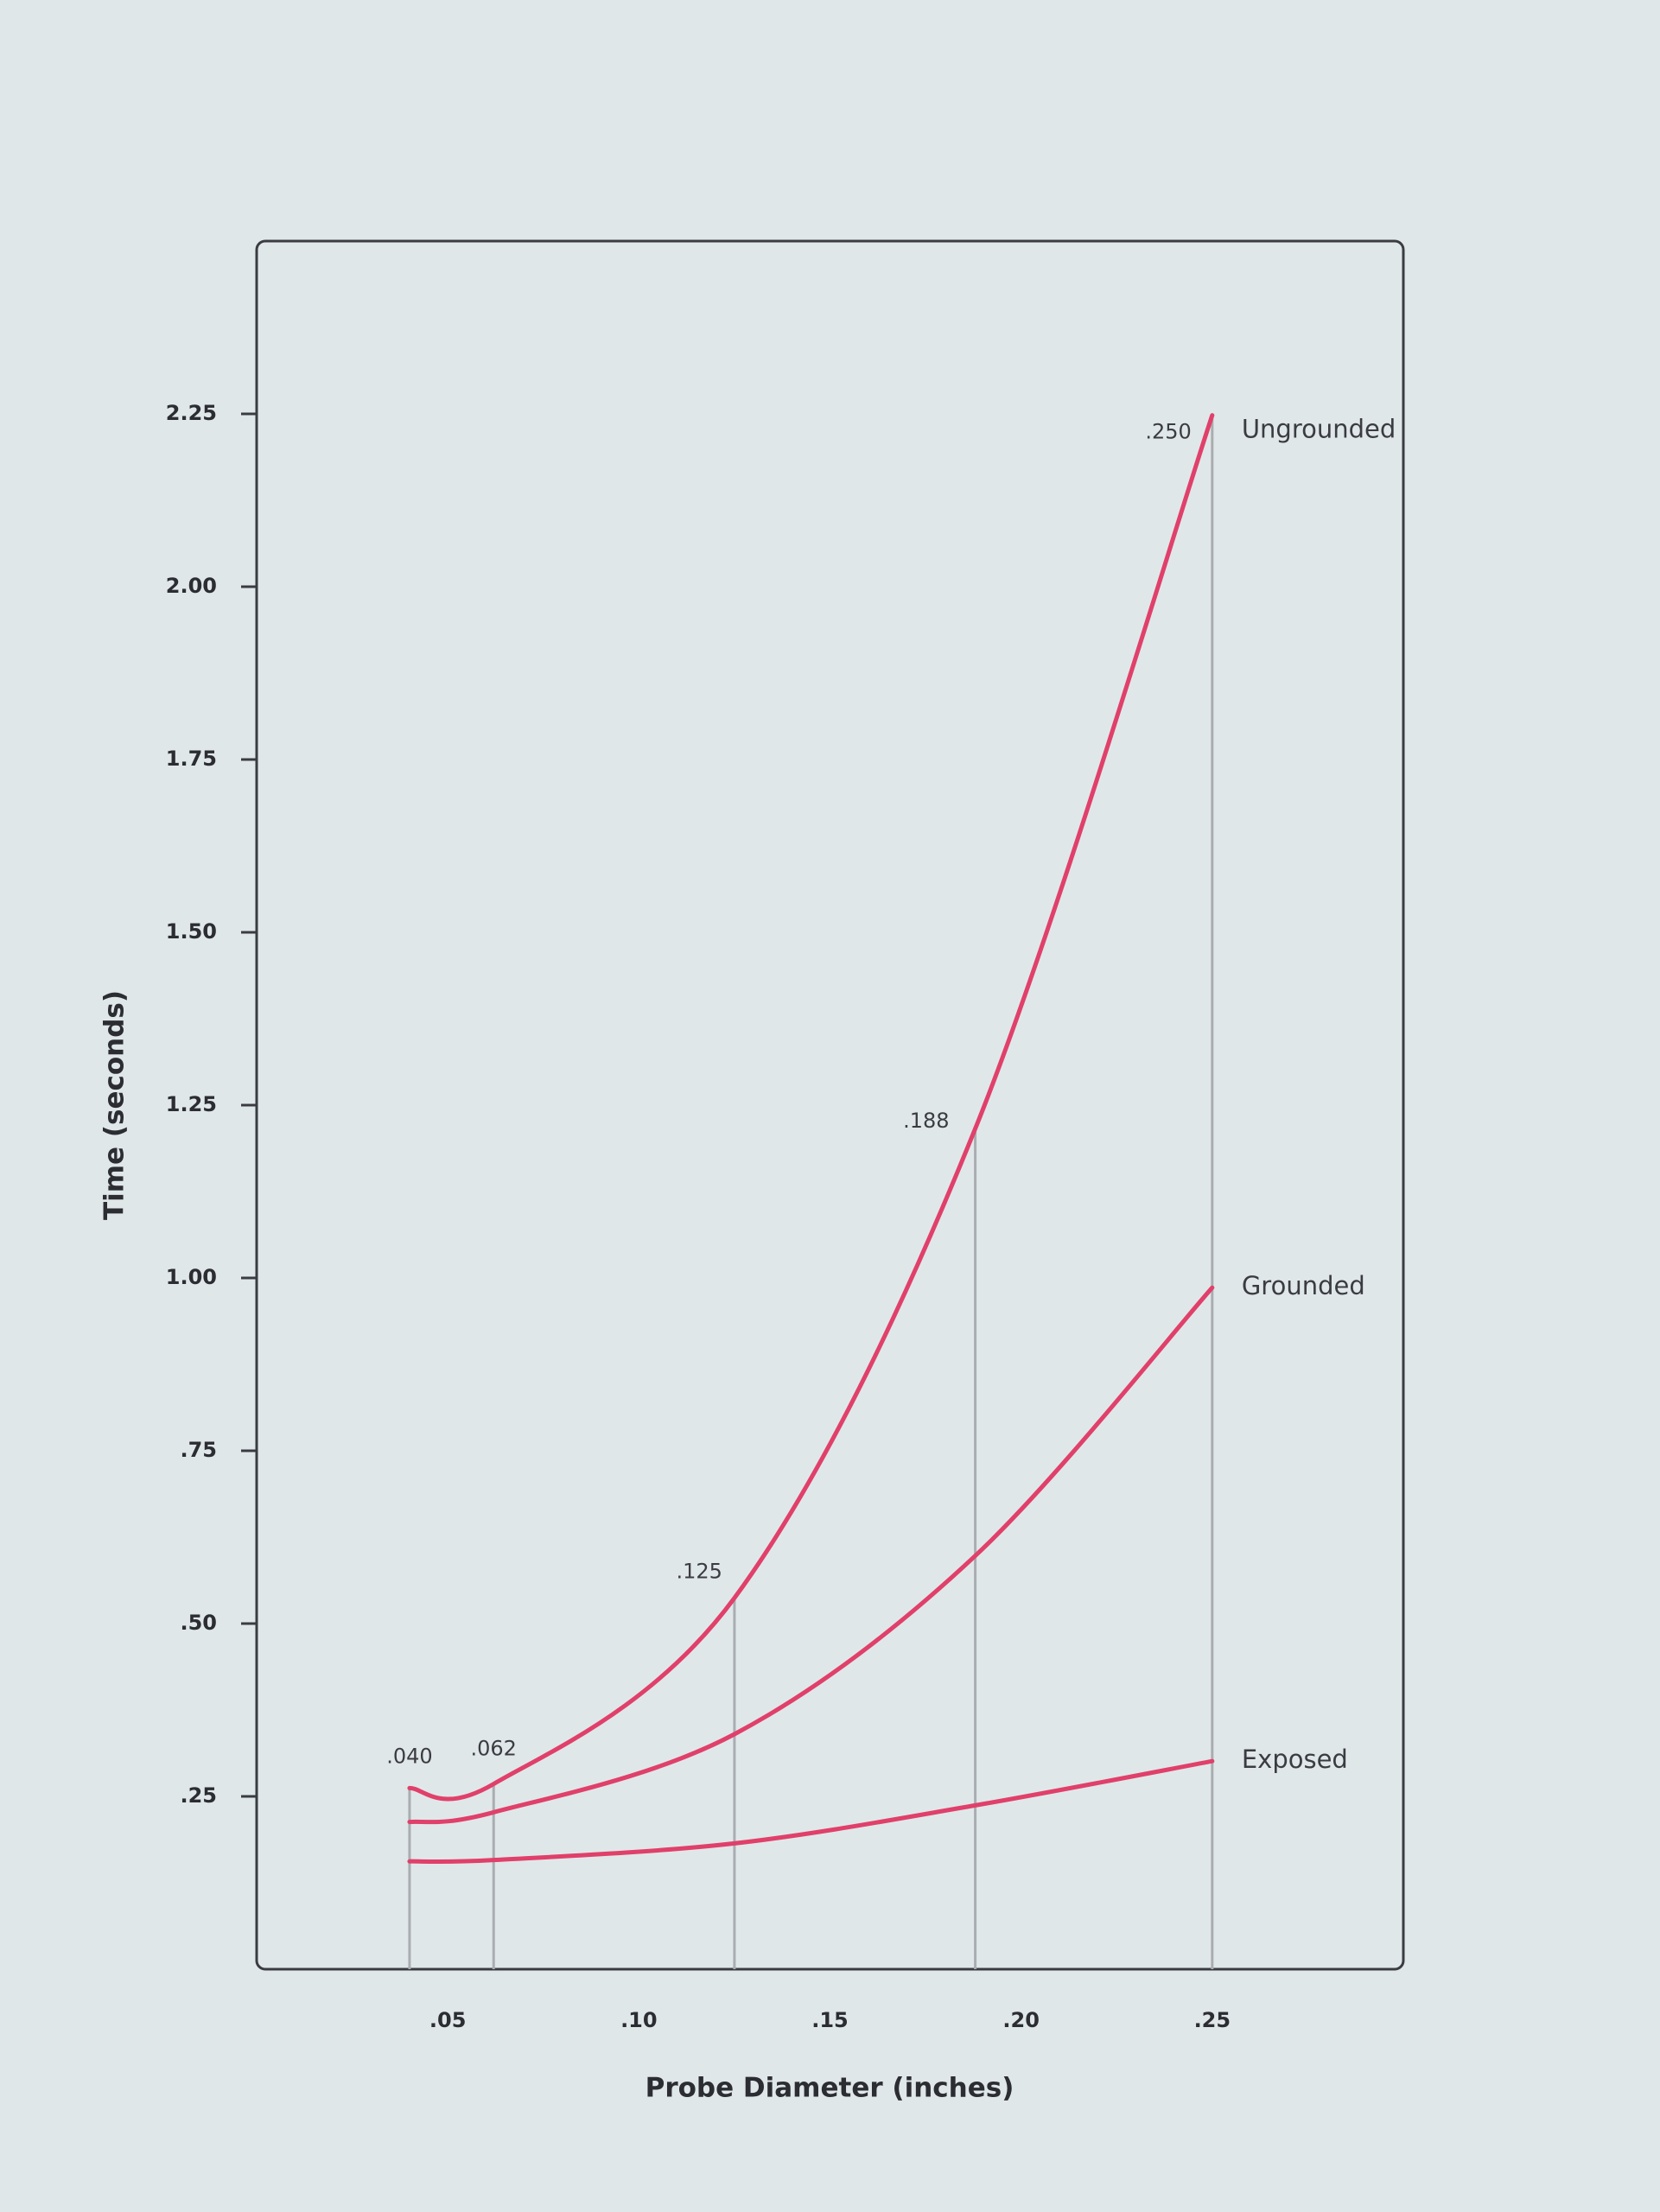  What do you see at coordinates (1168, 432) in the screenshot?
I see `point-label: .250` at bounding box center [1168, 432].